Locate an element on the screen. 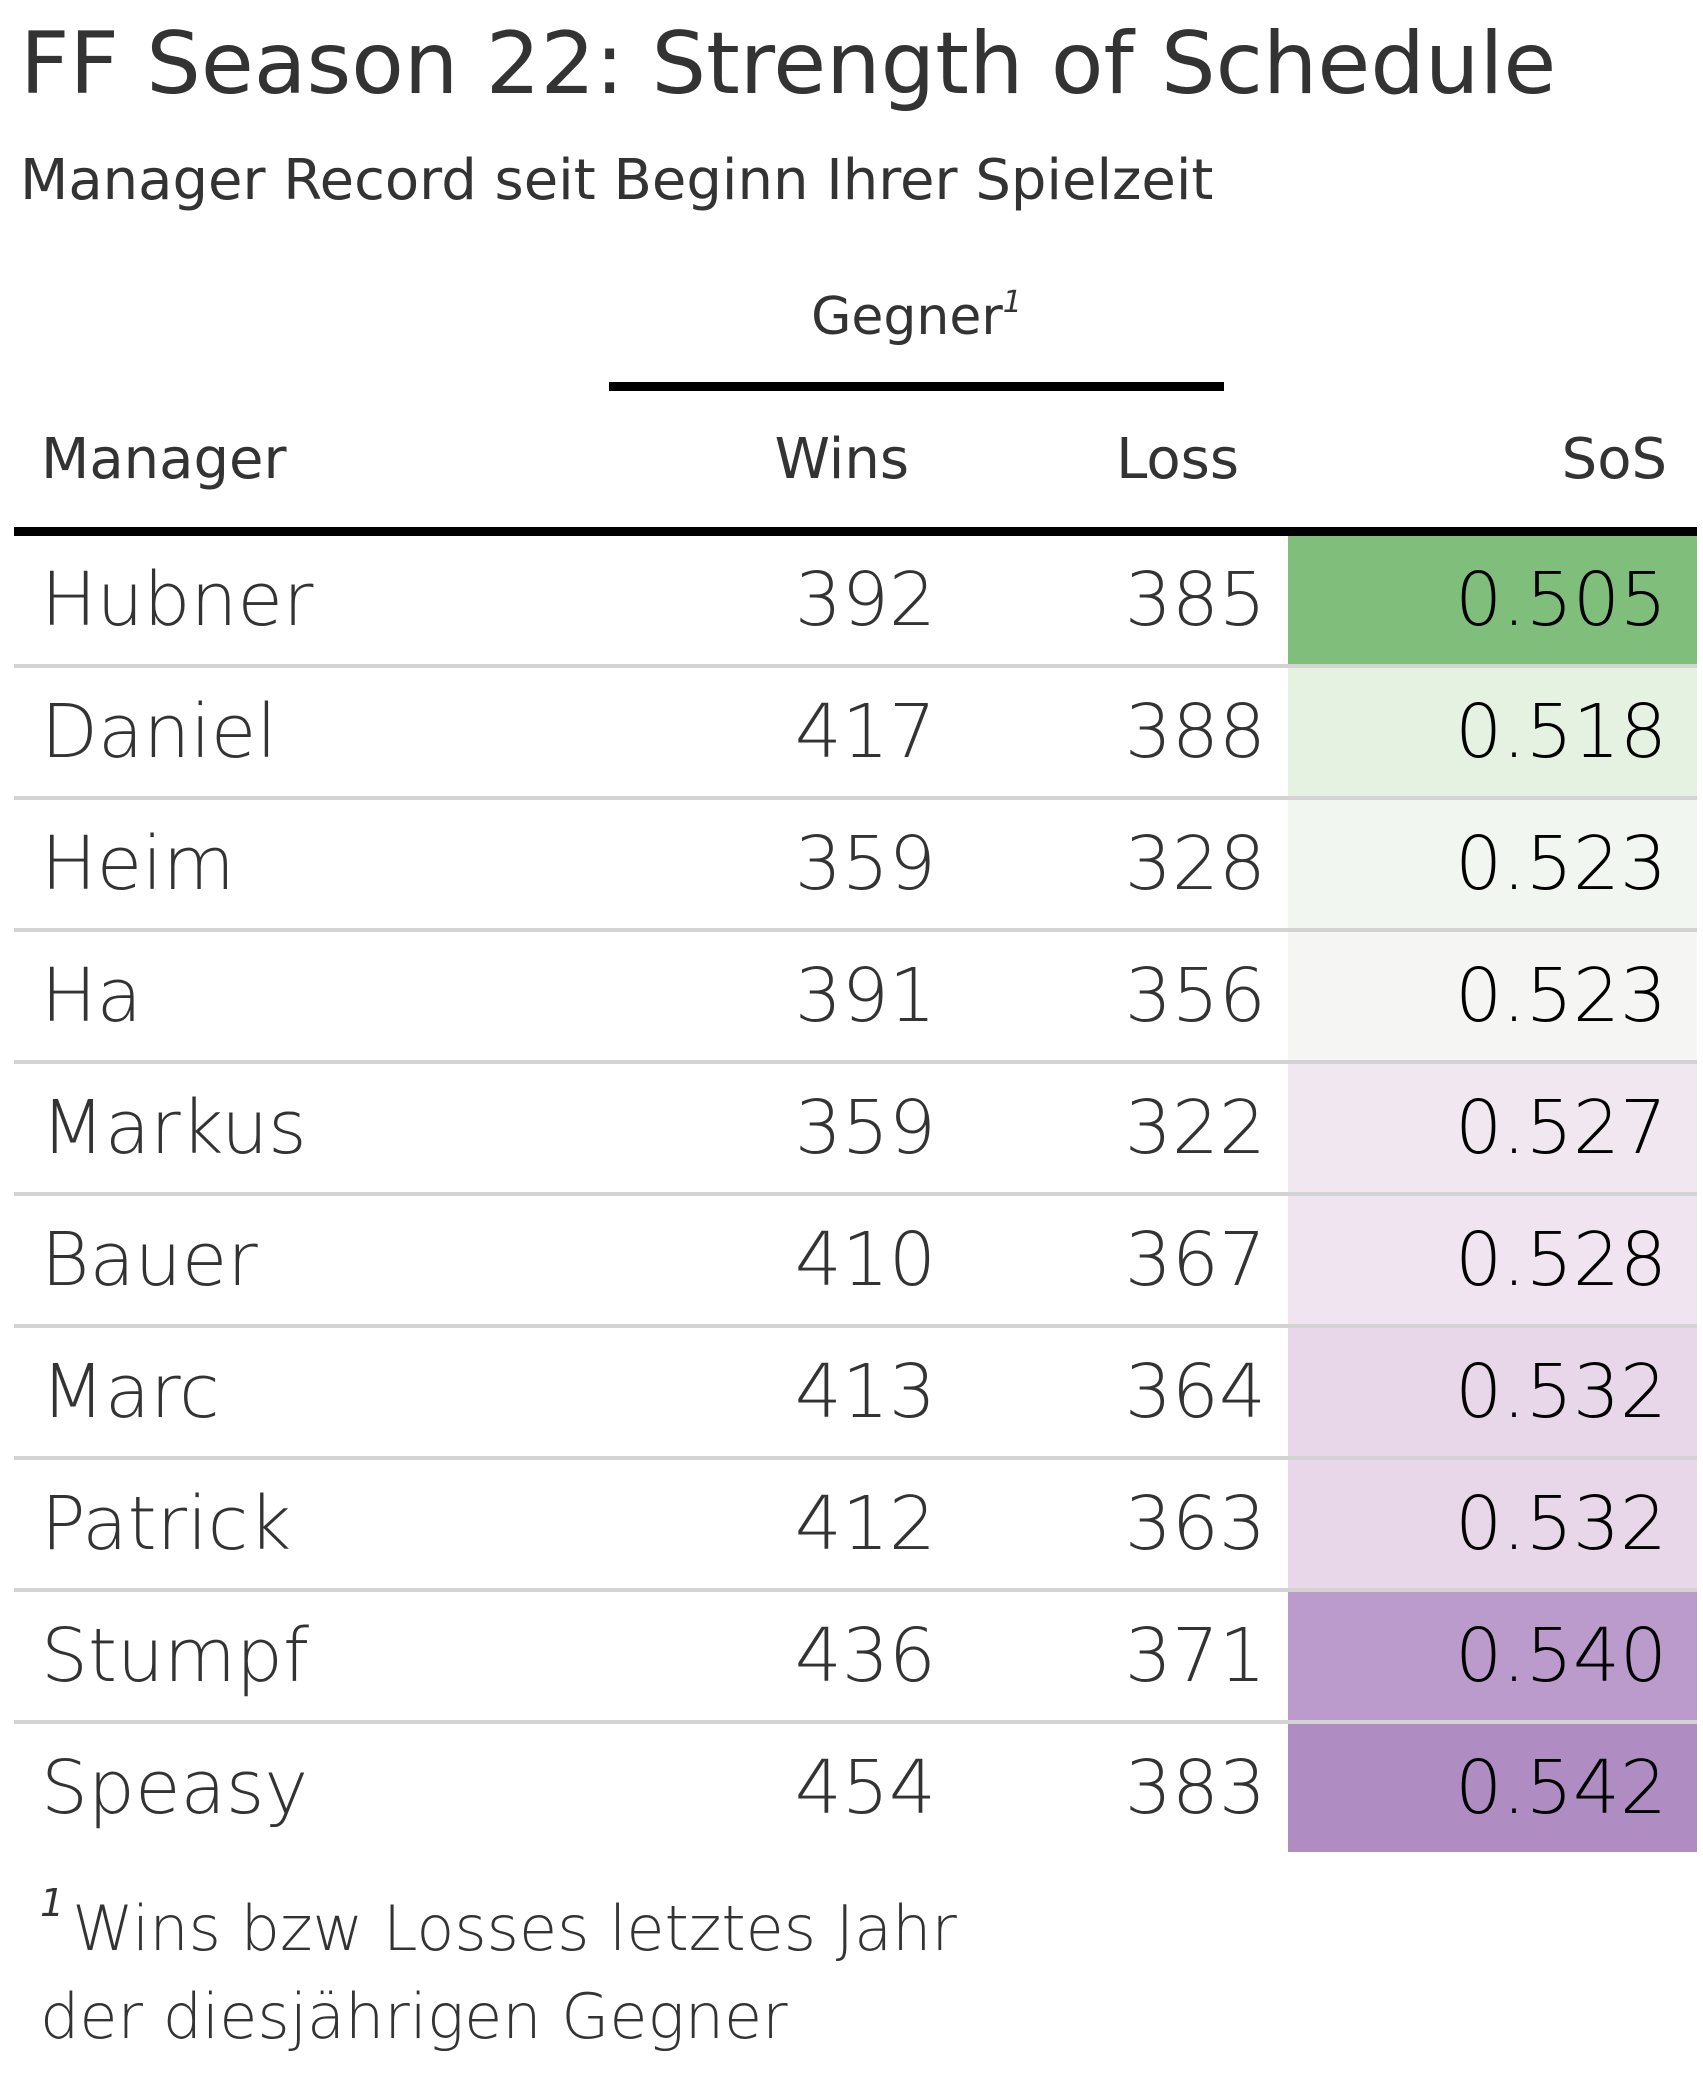 This screenshot has height=2073, width=1703. cell-loss: 328 is located at coordinates (1101, 865).